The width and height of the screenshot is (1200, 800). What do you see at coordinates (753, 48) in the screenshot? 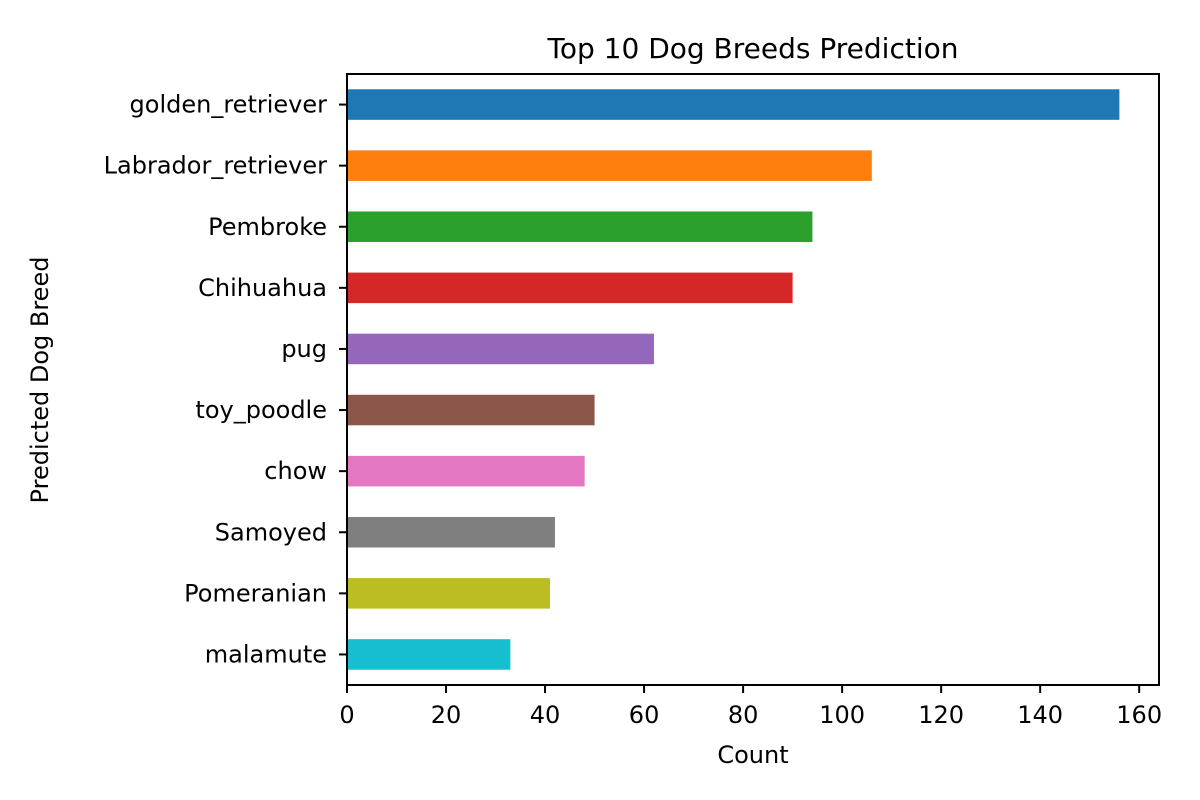
I see `chart-title: Top 10 Dog Breeds Prediction` at bounding box center [753, 48].